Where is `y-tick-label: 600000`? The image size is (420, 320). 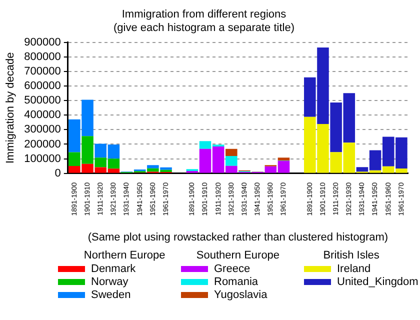
y-tick-label: 600000 is located at coordinates (42, 86).